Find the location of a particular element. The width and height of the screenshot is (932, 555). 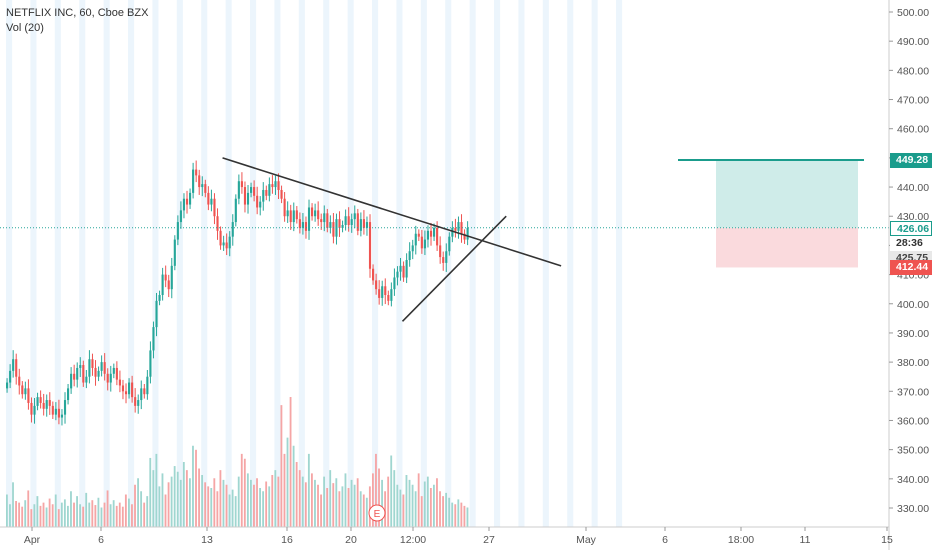

time-axis: Apr 6 13 16 20 12:00 27 May 6 18:00 11 15 is located at coordinates (446, 536).